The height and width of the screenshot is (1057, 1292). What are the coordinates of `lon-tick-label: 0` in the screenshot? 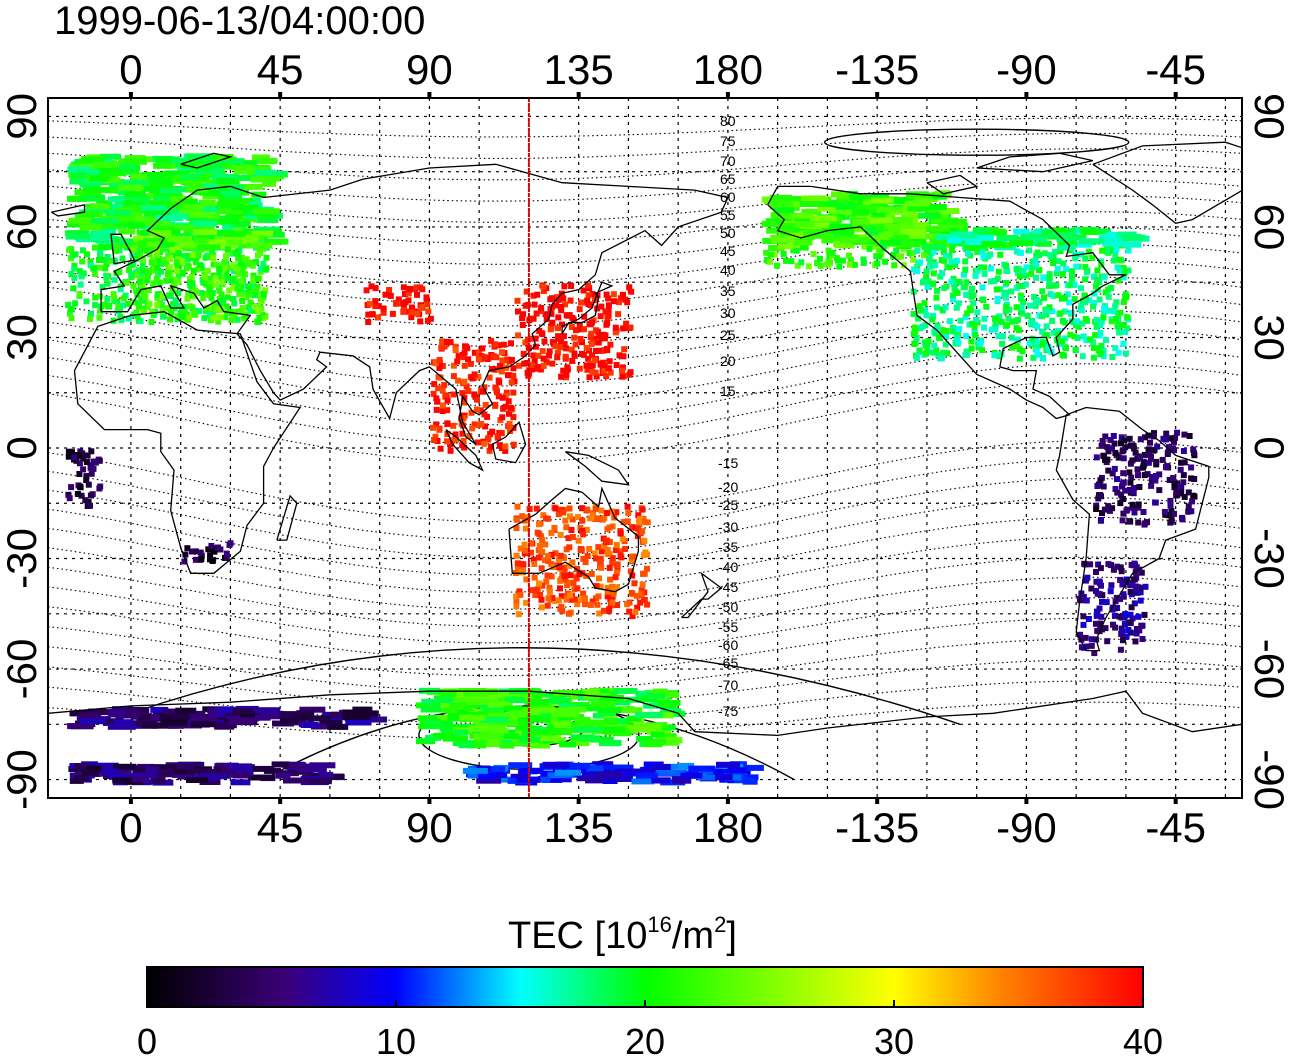 It's located at (130, 69).